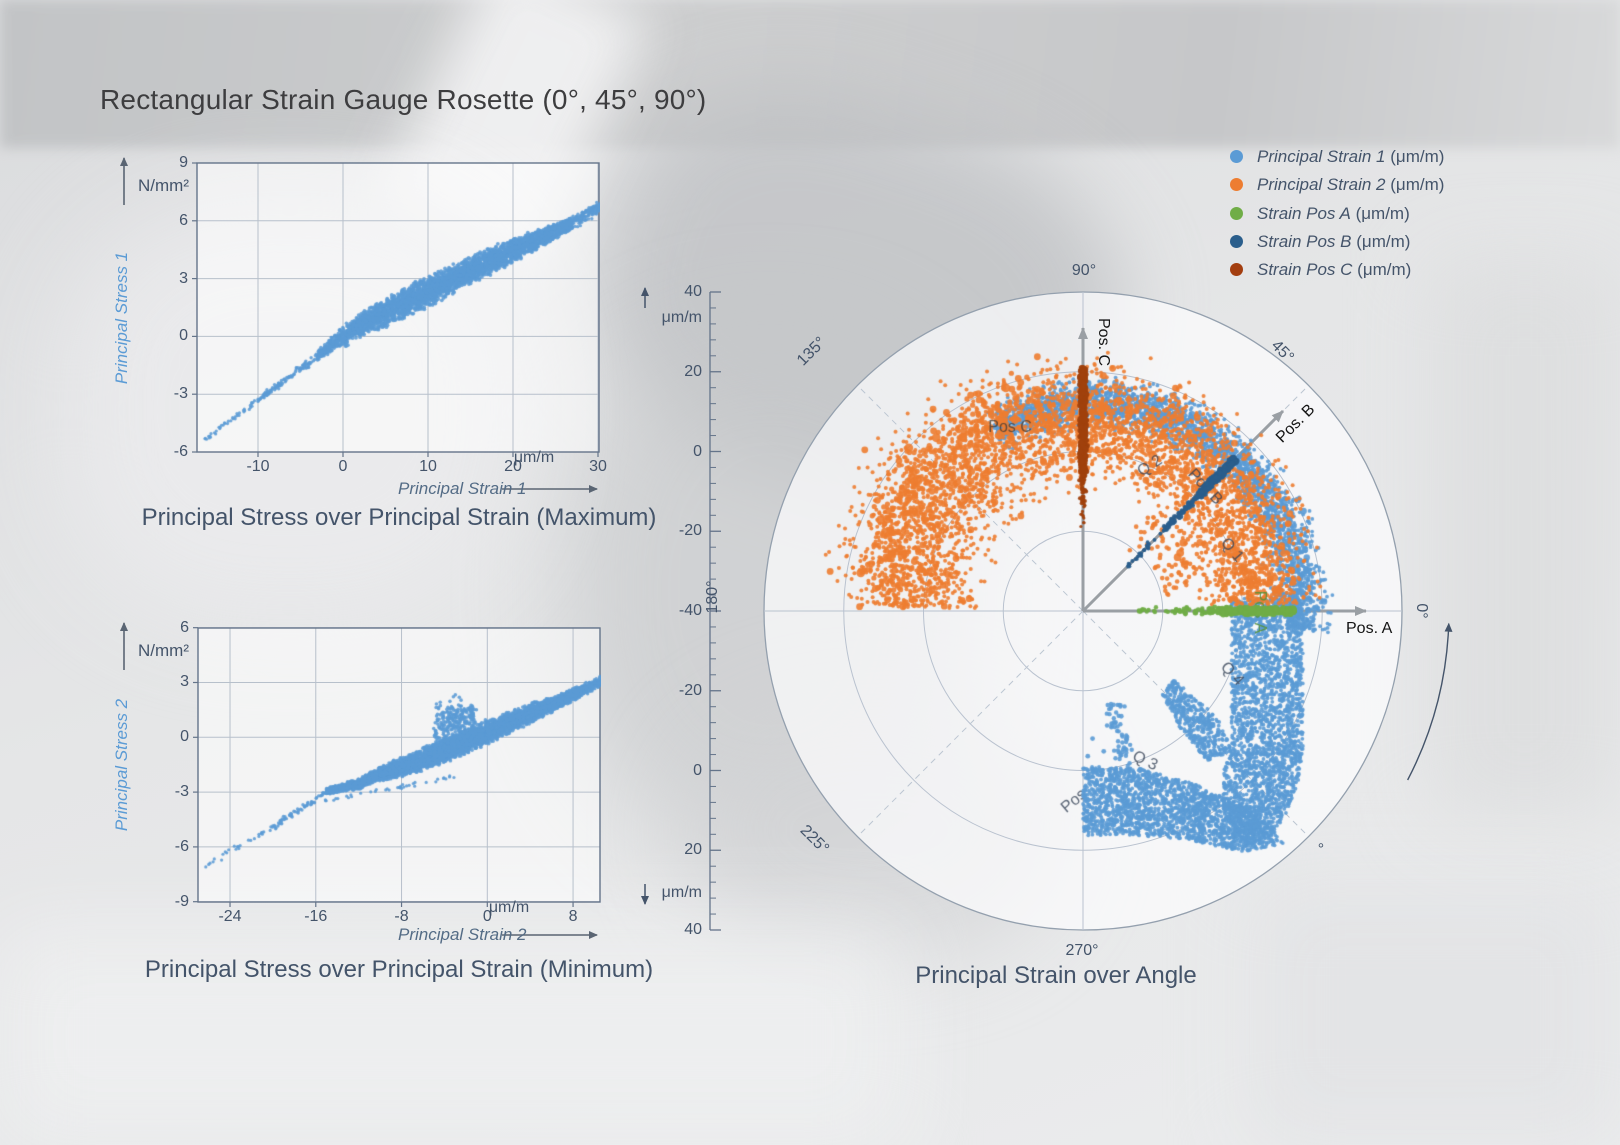  Describe the element at coordinates (398, 308) in the screenshot. I see `scatter-canvas-max` at that location.